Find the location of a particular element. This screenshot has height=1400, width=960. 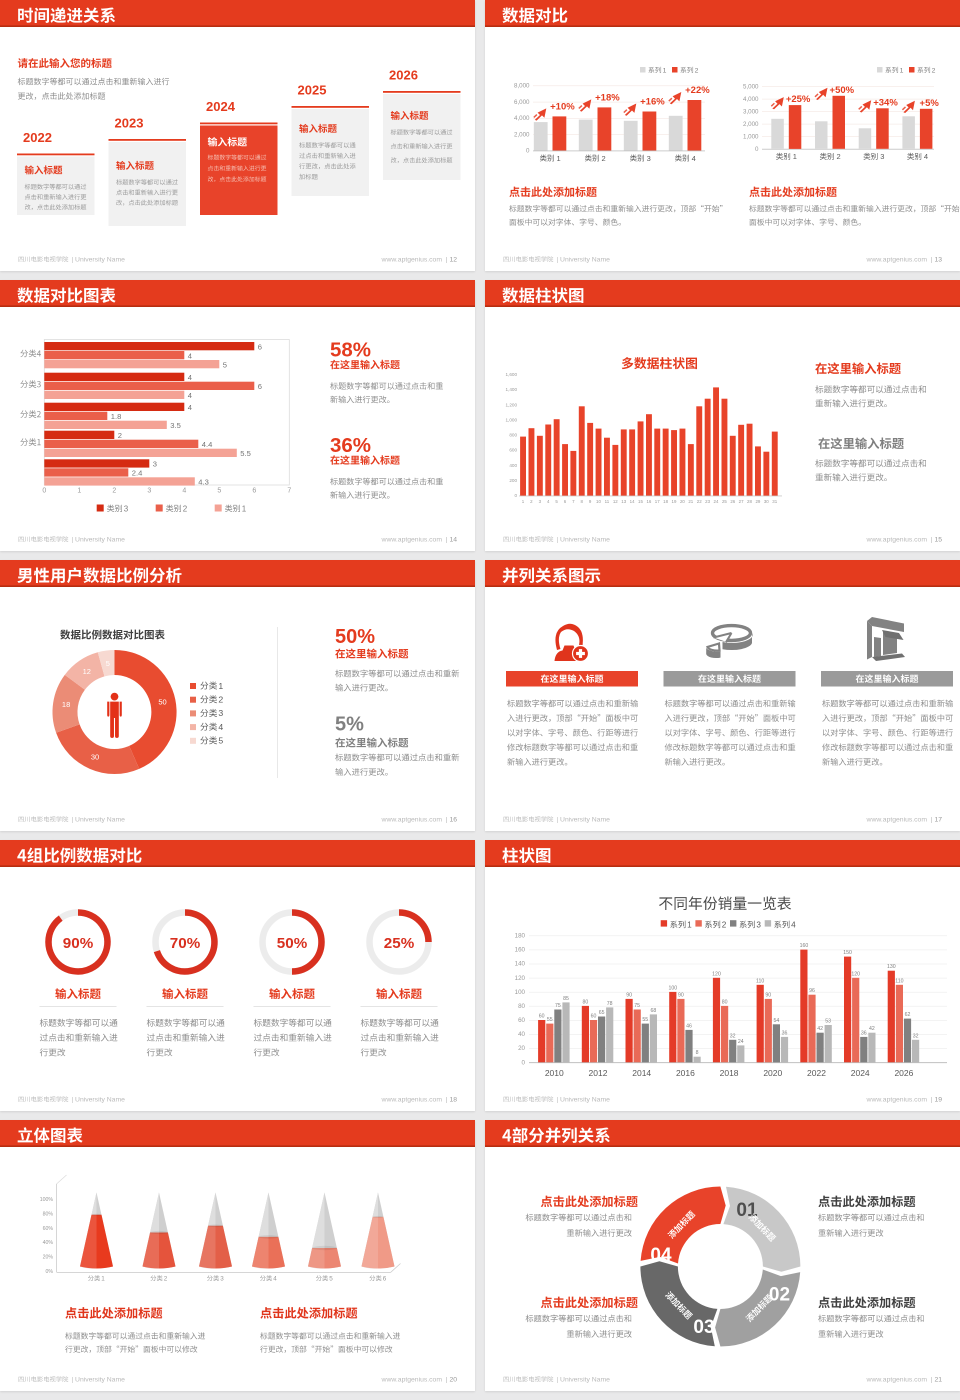

svg-text: +25% is located at coordinates (798, 99).